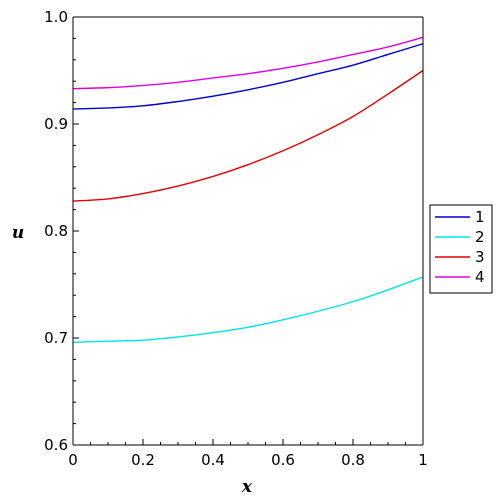 This screenshot has width=500, height=500. I want to click on x-axis-label: x, so click(247, 487).